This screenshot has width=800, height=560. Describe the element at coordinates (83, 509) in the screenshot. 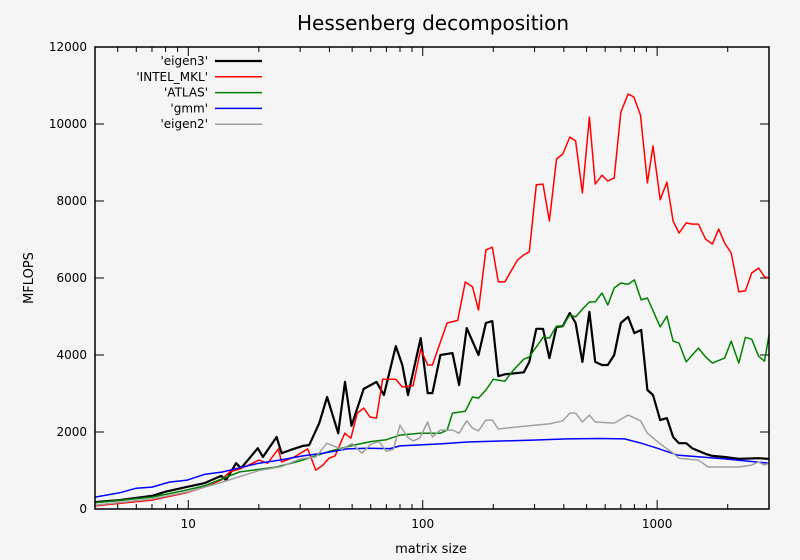

I see `y-tick-label: 0` at that location.